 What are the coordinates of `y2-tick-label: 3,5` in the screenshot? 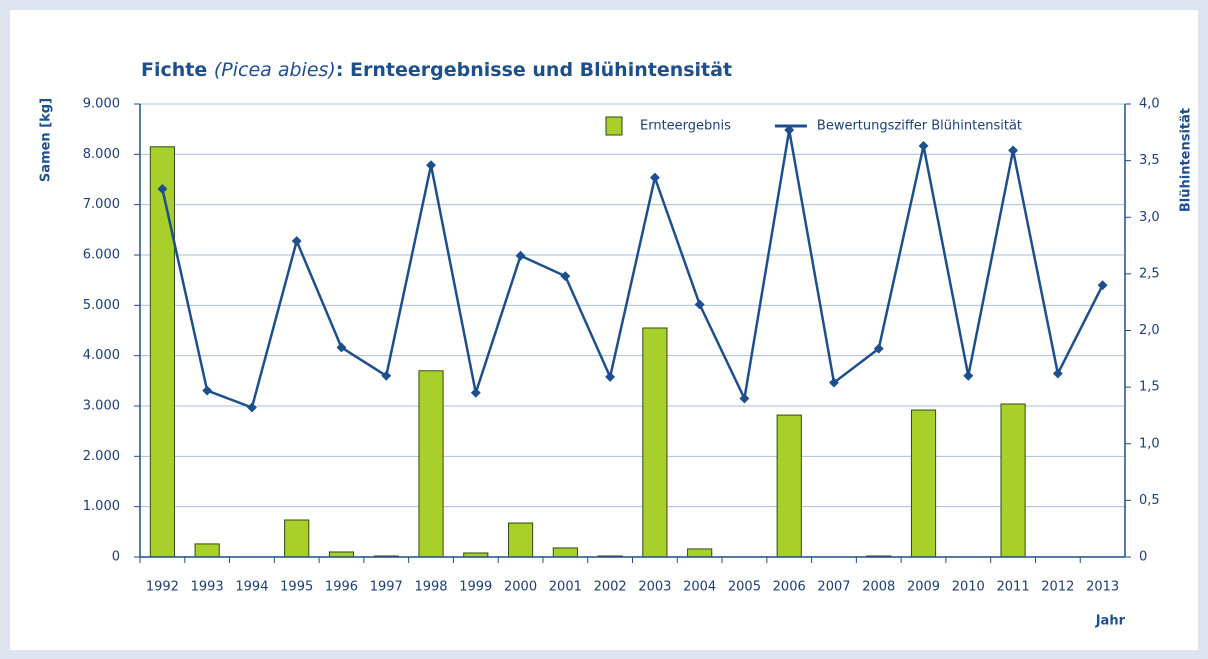 It's located at (1149, 160).